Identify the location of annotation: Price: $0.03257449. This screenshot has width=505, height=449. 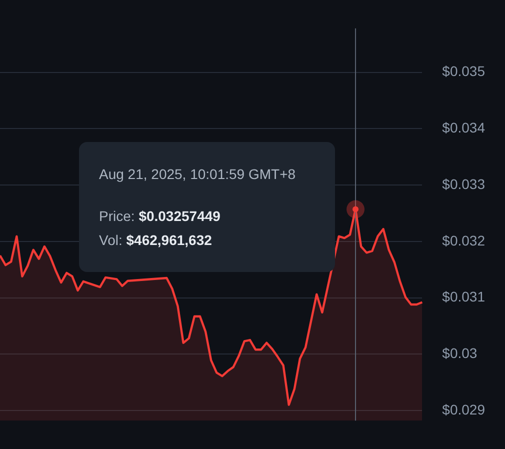
(160, 216).